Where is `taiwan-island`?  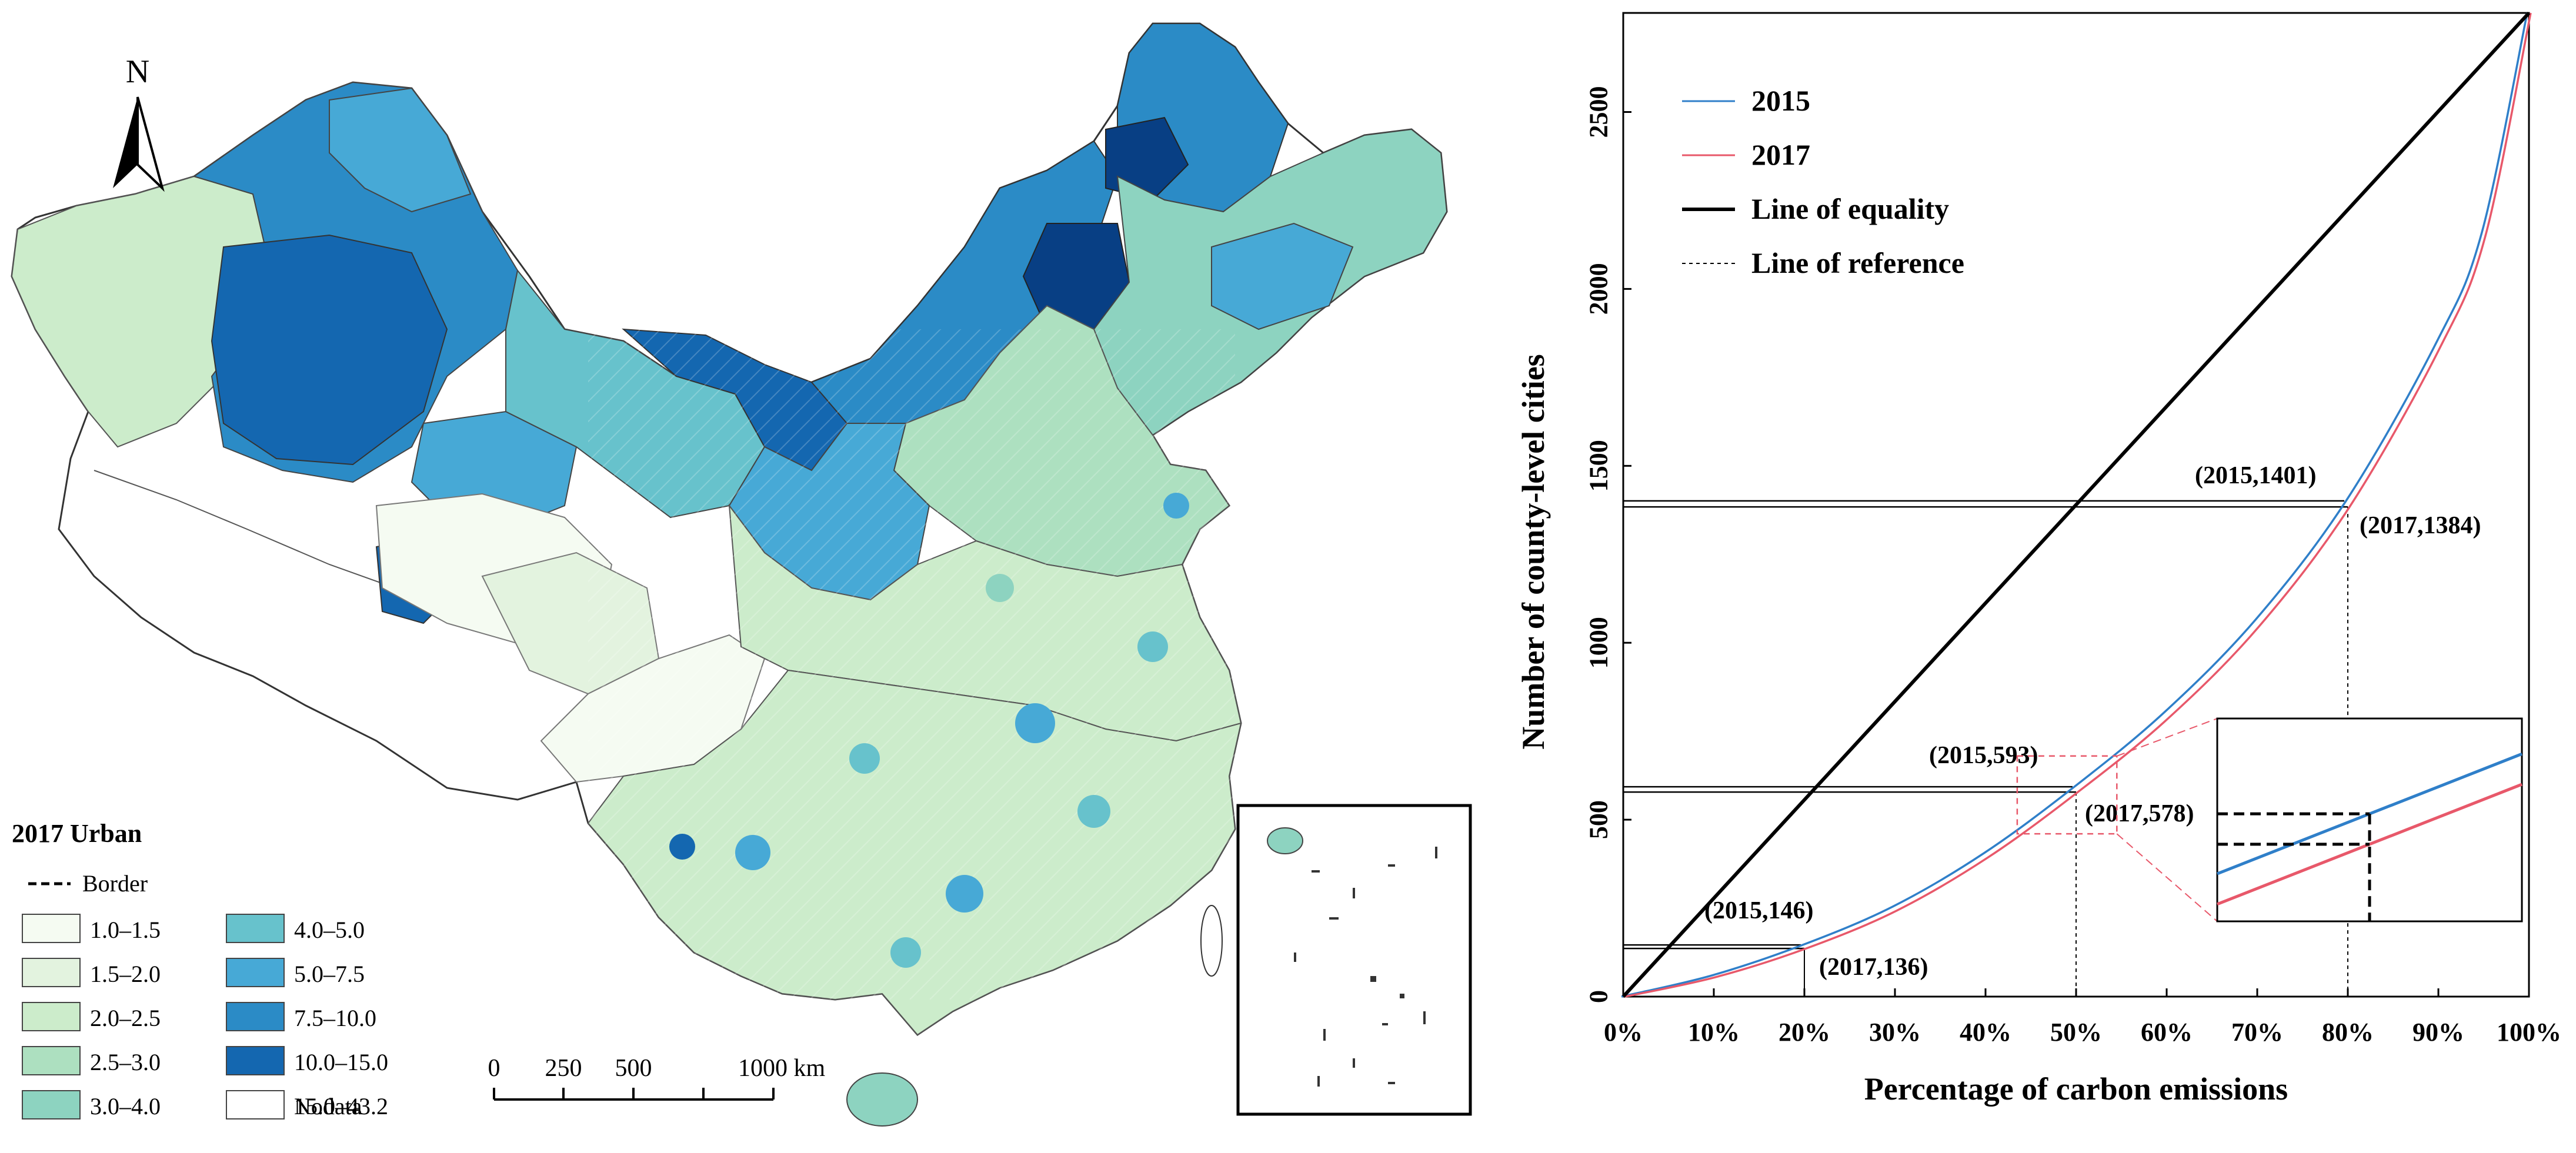 taiwan-island is located at coordinates (1211, 941).